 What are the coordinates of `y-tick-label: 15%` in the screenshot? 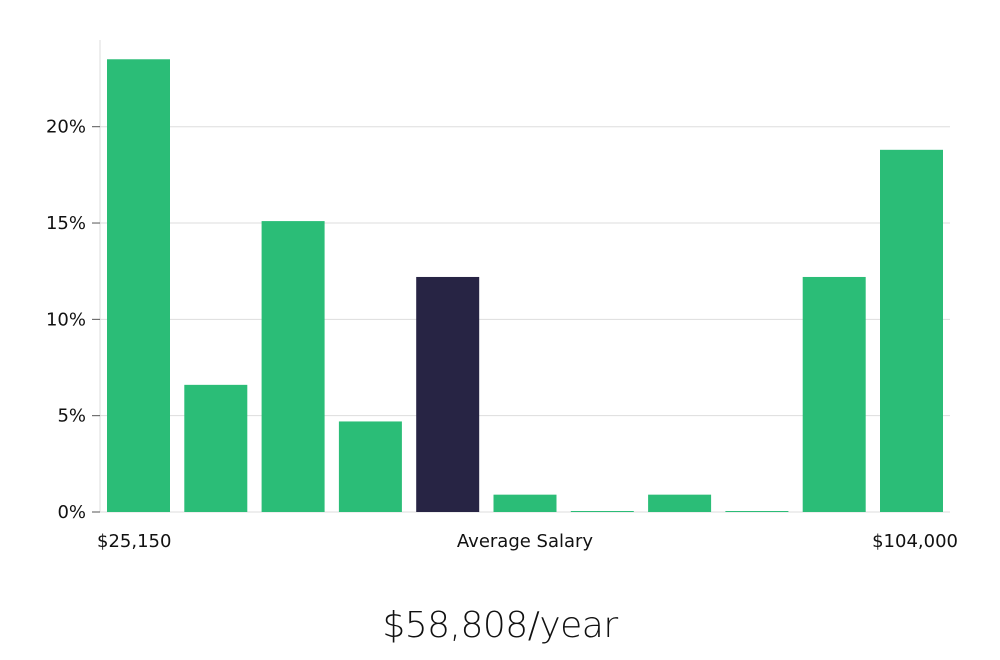 It's located at (66, 223).